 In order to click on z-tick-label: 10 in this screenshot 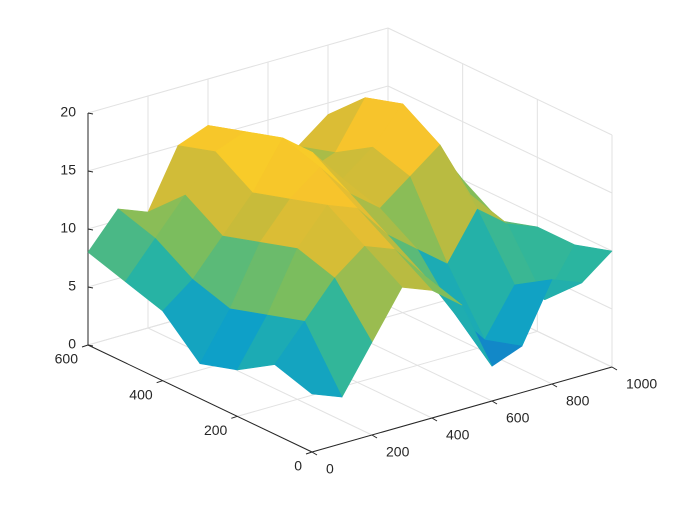, I will do `click(68, 228)`.